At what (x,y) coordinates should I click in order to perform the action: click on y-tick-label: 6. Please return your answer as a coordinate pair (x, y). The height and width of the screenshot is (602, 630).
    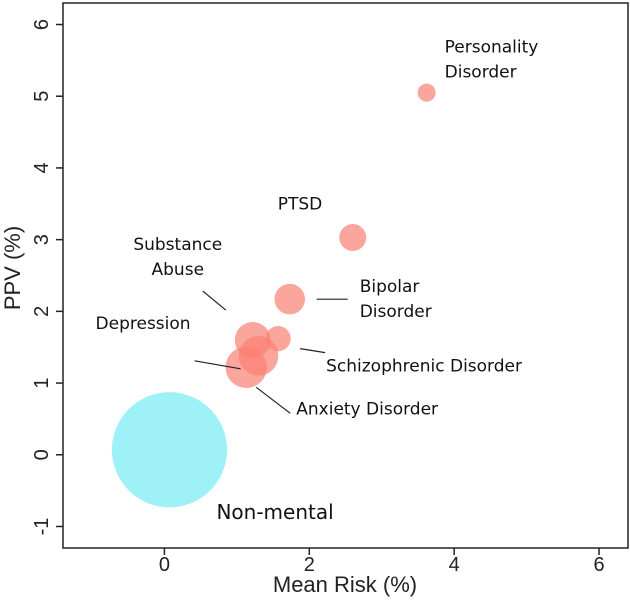
    Looking at the image, I should click on (42, 24).